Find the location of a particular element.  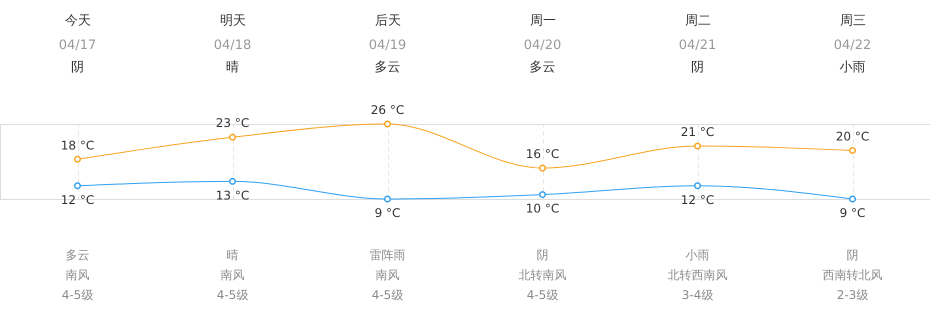

x-tick-label: 明天 is located at coordinates (233, 21).